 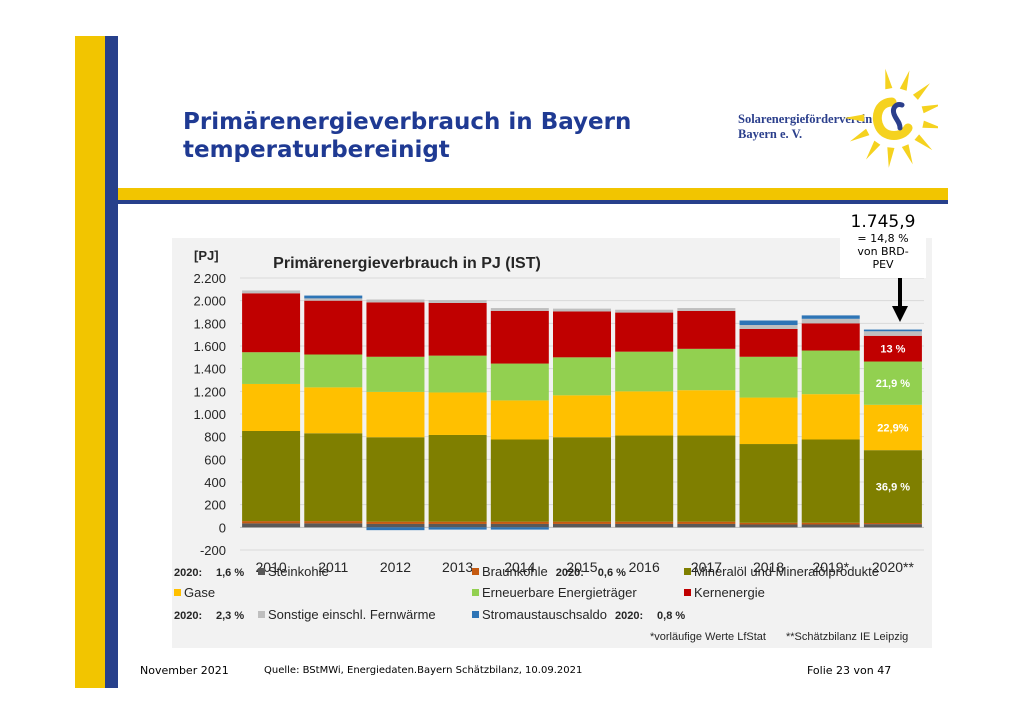 I want to click on x-tick-label: 2016, so click(x=644, y=567).